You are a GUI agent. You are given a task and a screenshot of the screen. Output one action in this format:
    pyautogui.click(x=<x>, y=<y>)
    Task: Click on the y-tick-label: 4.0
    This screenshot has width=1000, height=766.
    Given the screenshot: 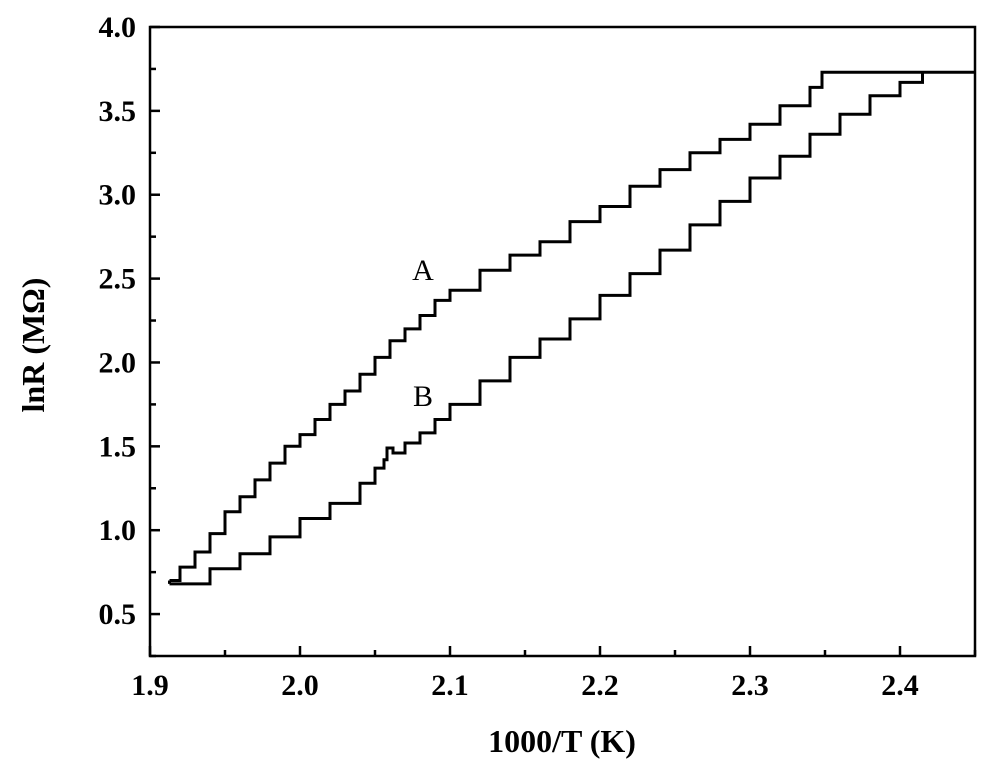 What is the action you would take?
    pyautogui.click(x=118, y=27)
    